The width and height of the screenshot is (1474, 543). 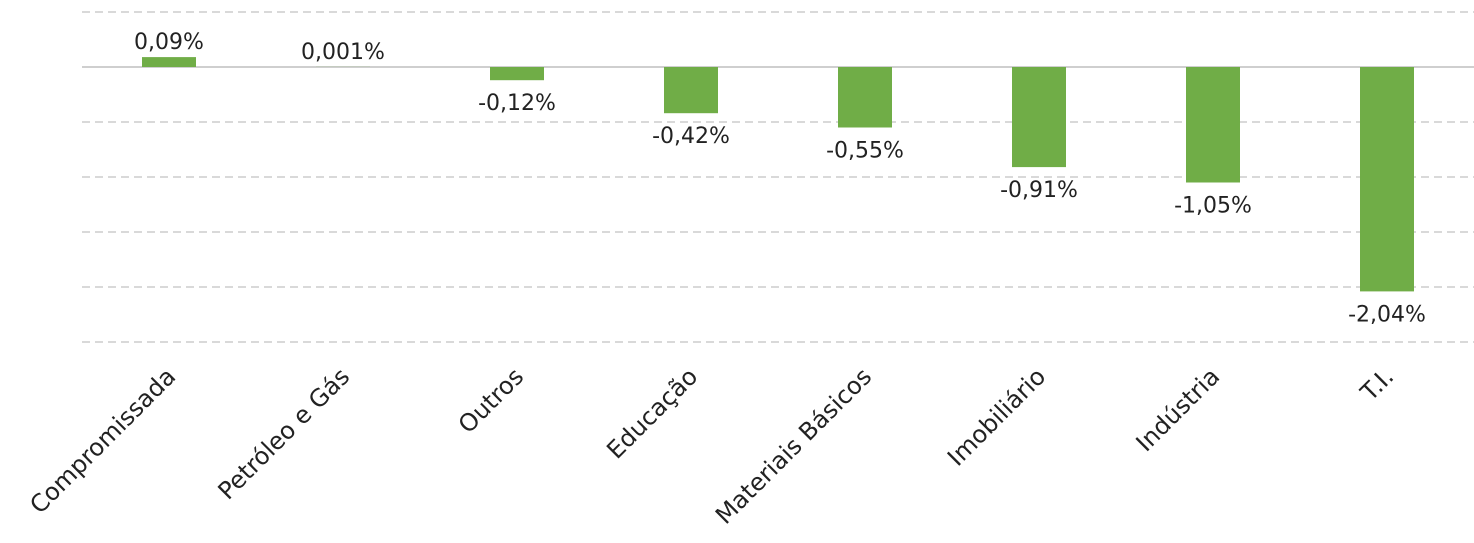 I want to click on value-label: 0,09%, so click(x=169, y=42).